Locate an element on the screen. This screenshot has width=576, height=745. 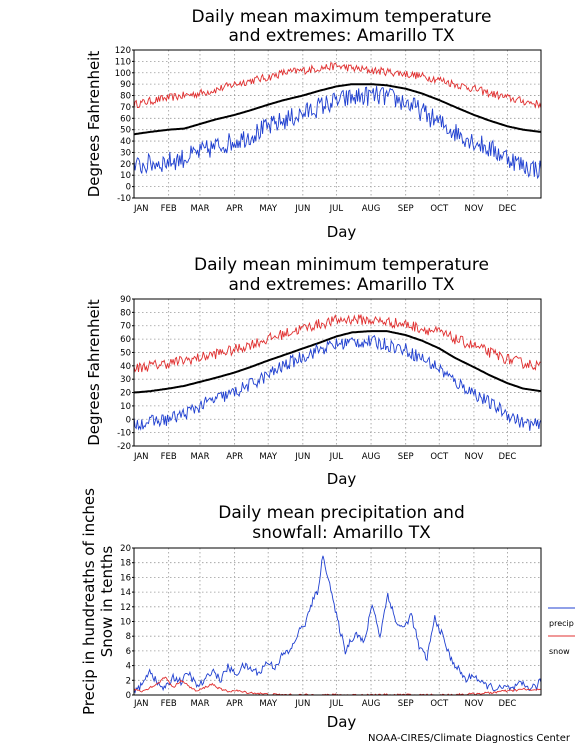
y-tick-label: 110 is located at coordinates (123, 62).